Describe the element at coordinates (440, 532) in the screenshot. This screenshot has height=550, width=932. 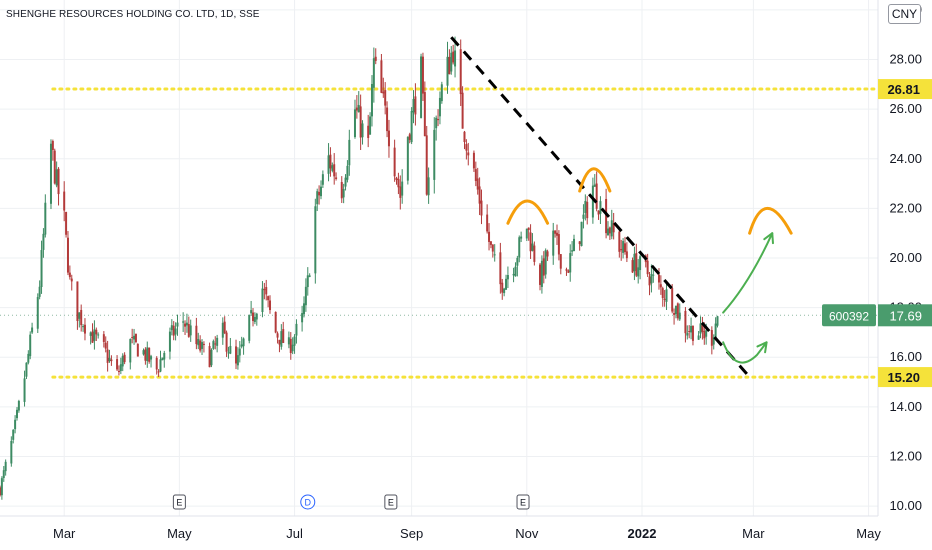
I see `time-axis: Mar May Jul Sep Nov 2022 Mar May` at that location.